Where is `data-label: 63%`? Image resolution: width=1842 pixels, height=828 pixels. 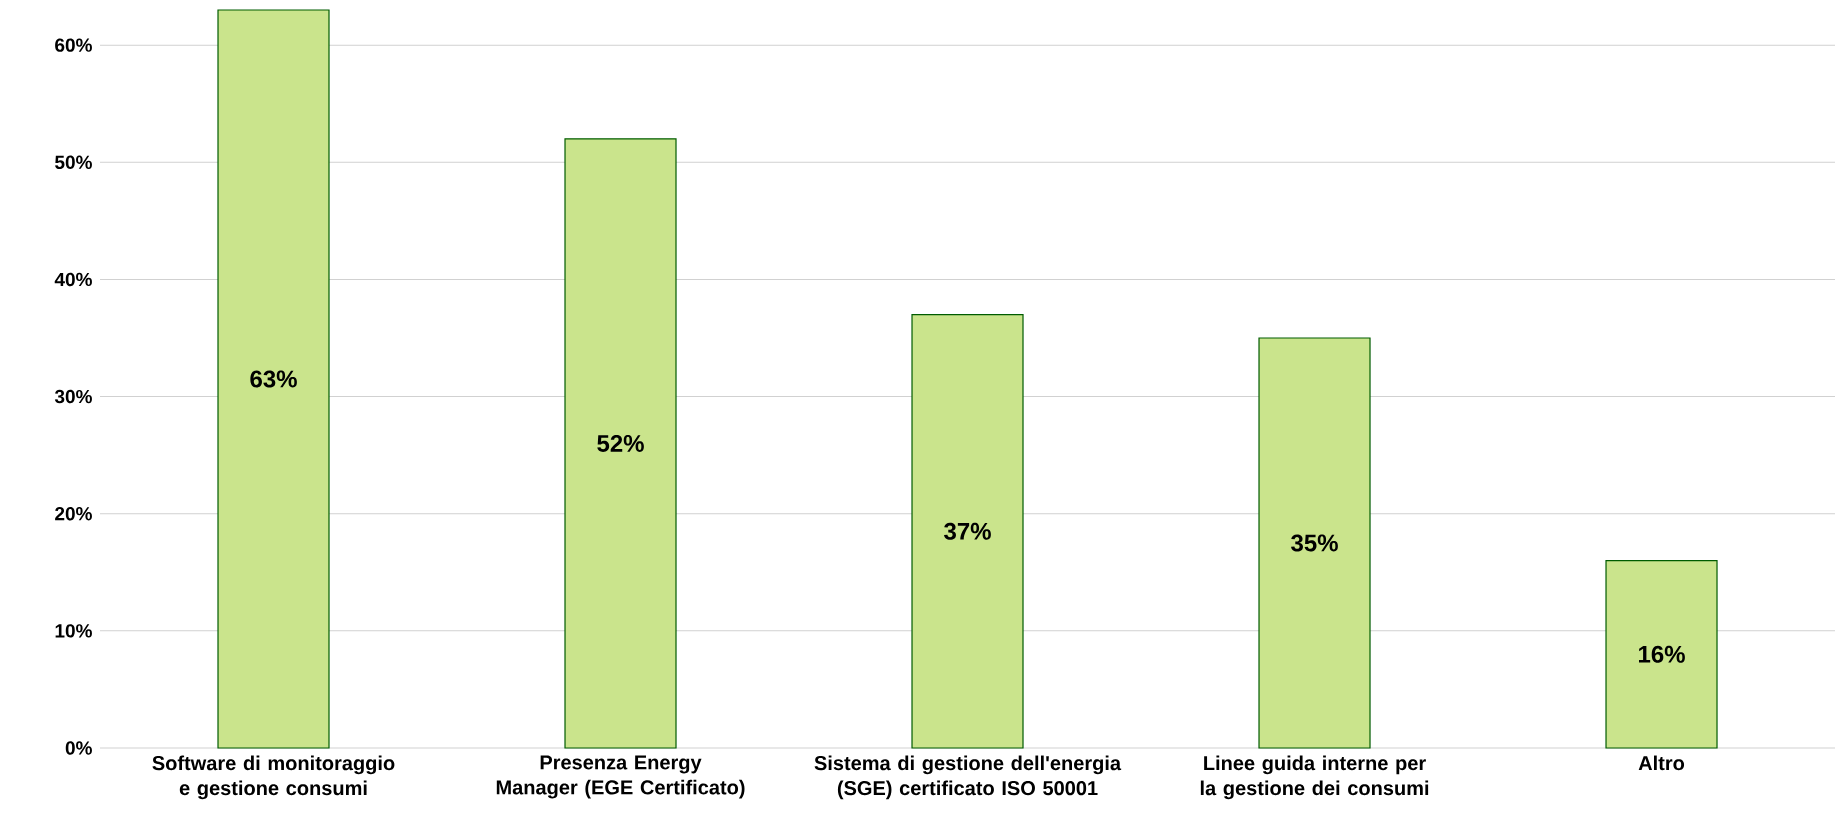 data-label: 63% is located at coordinates (273, 379).